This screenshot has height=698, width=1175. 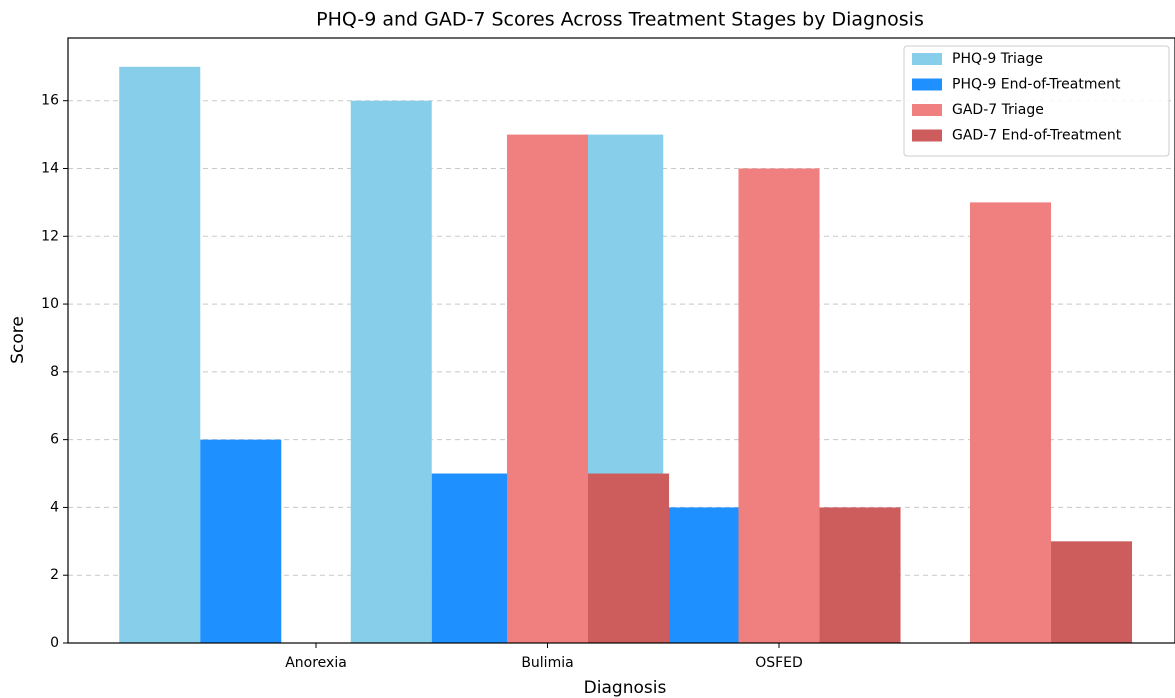 What do you see at coordinates (50, 236) in the screenshot?
I see `y-tick-label: 12` at bounding box center [50, 236].